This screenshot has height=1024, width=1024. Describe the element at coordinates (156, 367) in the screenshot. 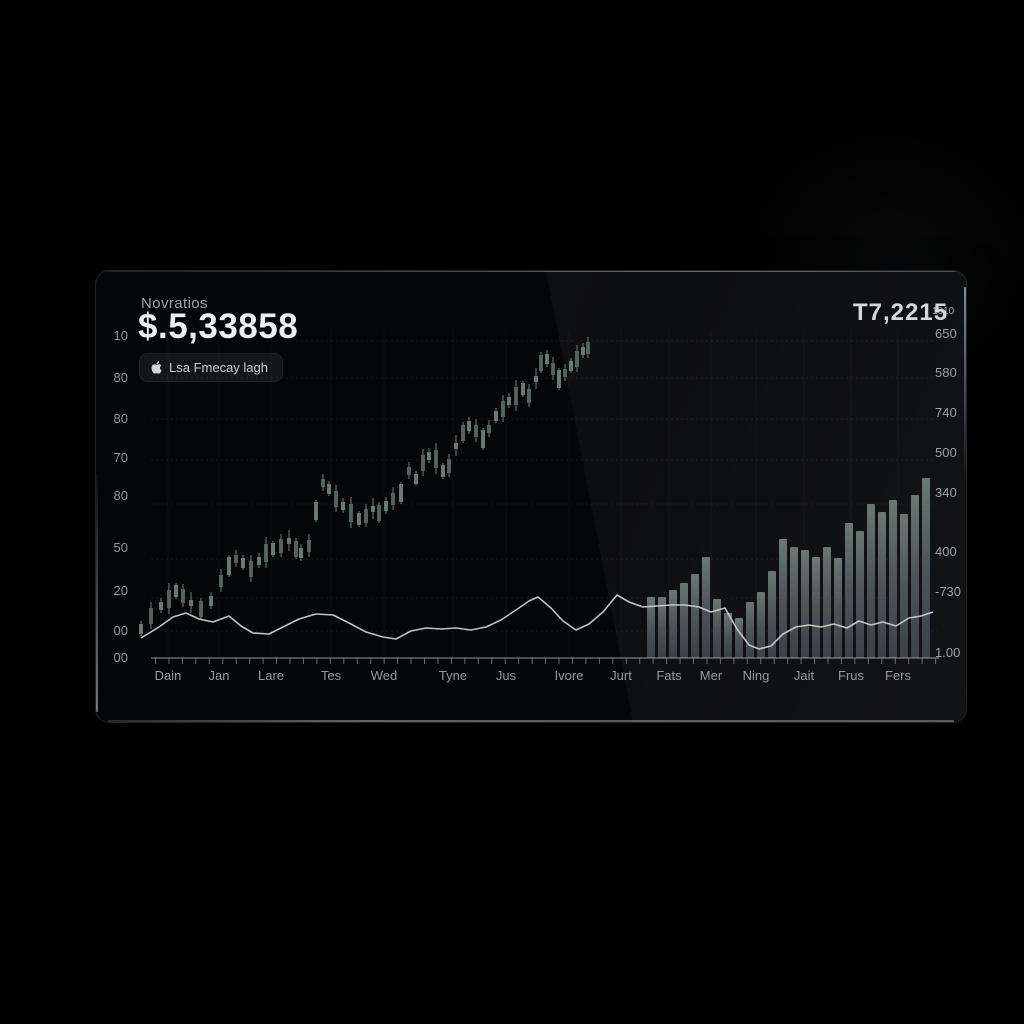

I see `apple-icon` at that location.